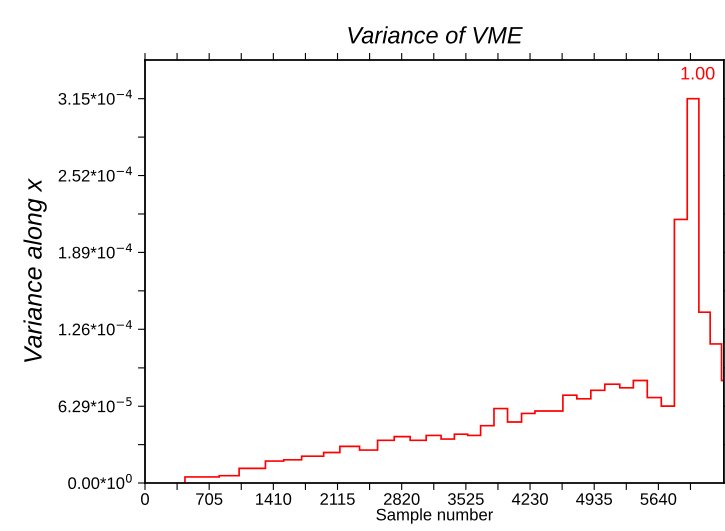 The image size is (725, 531). Describe the element at coordinates (95, 174) in the screenshot. I see `y-tick-label: 2.52*10$^{−4}$` at that location.